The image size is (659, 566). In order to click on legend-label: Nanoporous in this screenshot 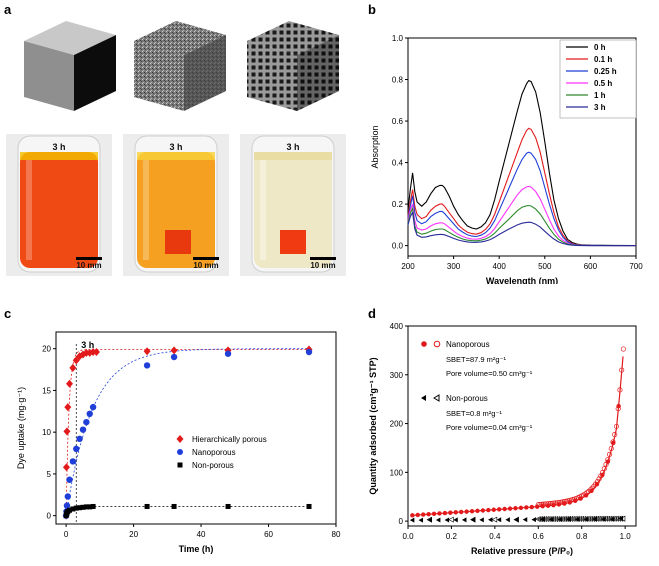, I will do `click(214, 452)`.